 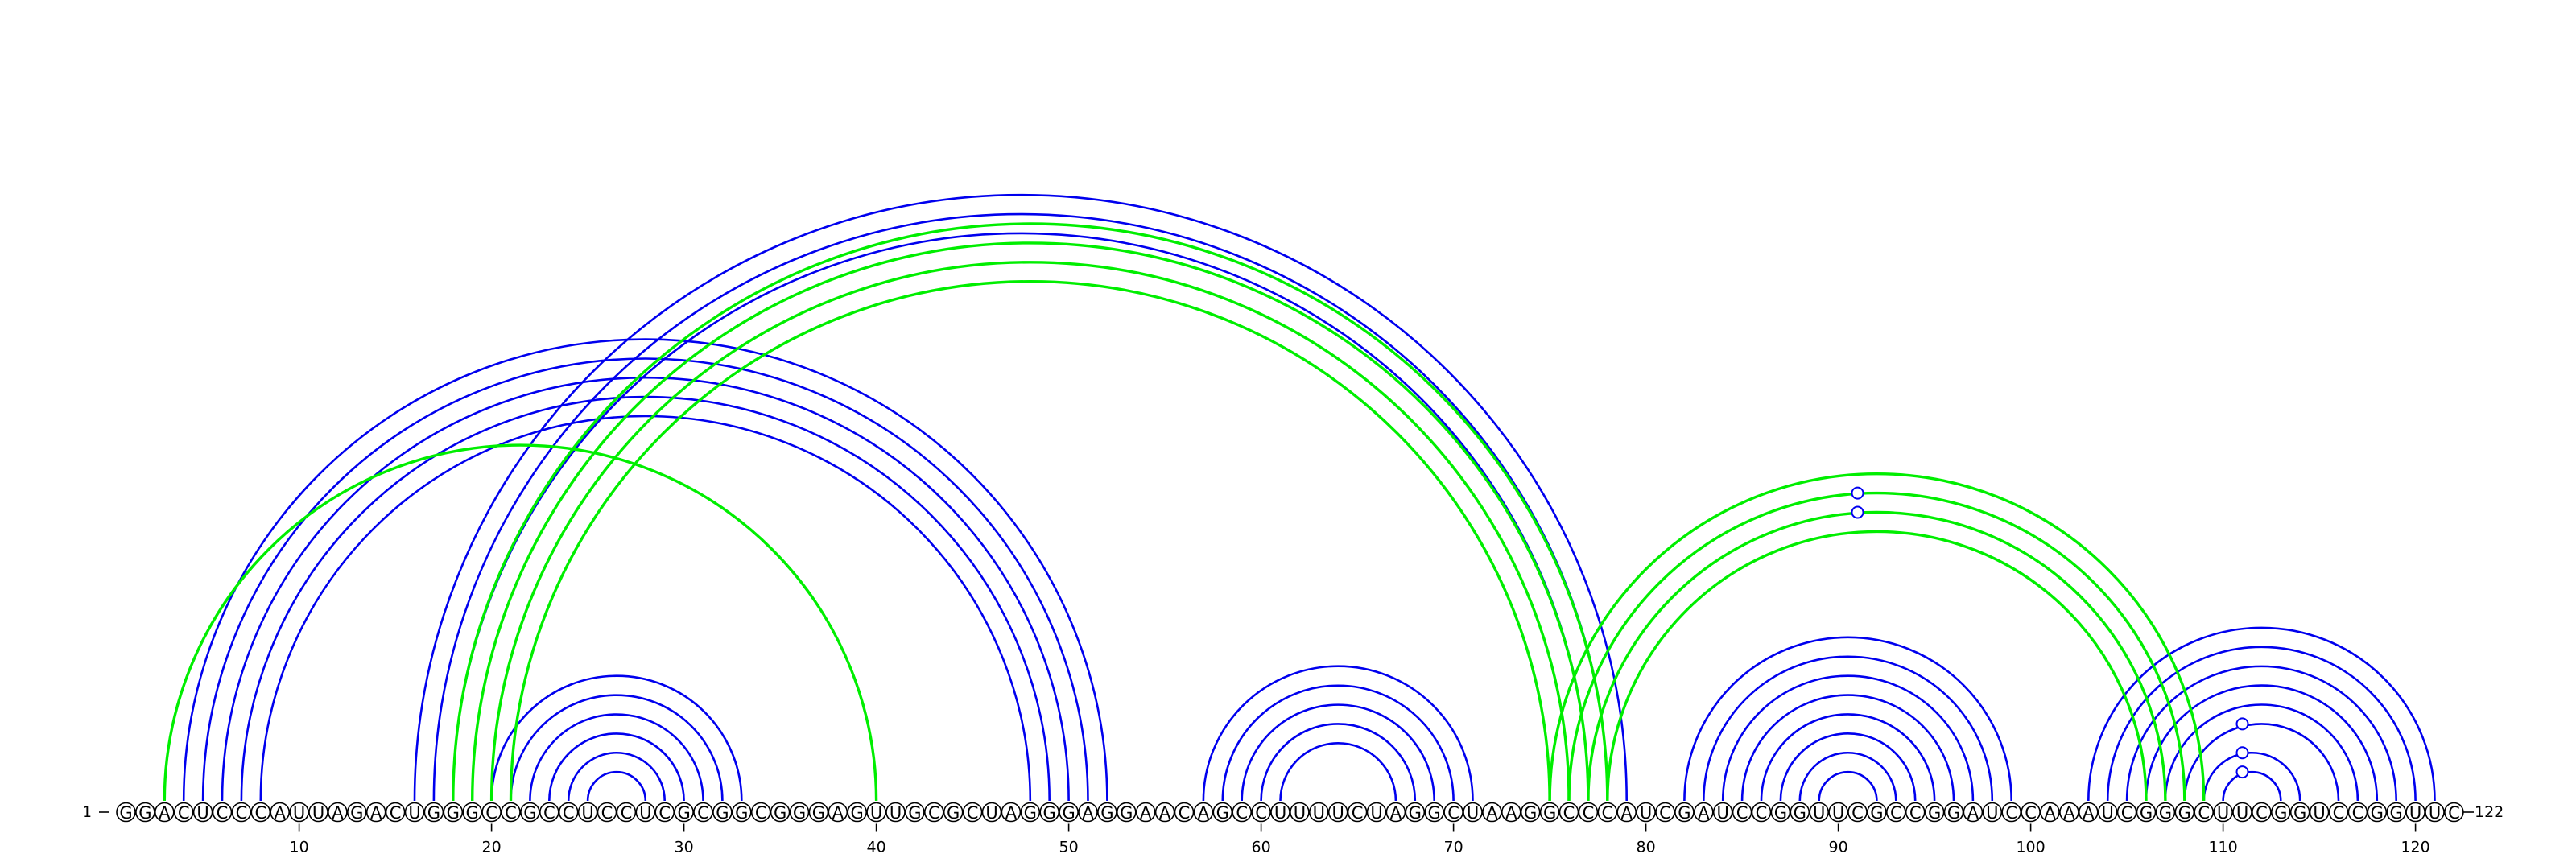 What do you see at coordinates (165, 813) in the screenshot?
I see `nucleotide-letter-3: A` at bounding box center [165, 813].